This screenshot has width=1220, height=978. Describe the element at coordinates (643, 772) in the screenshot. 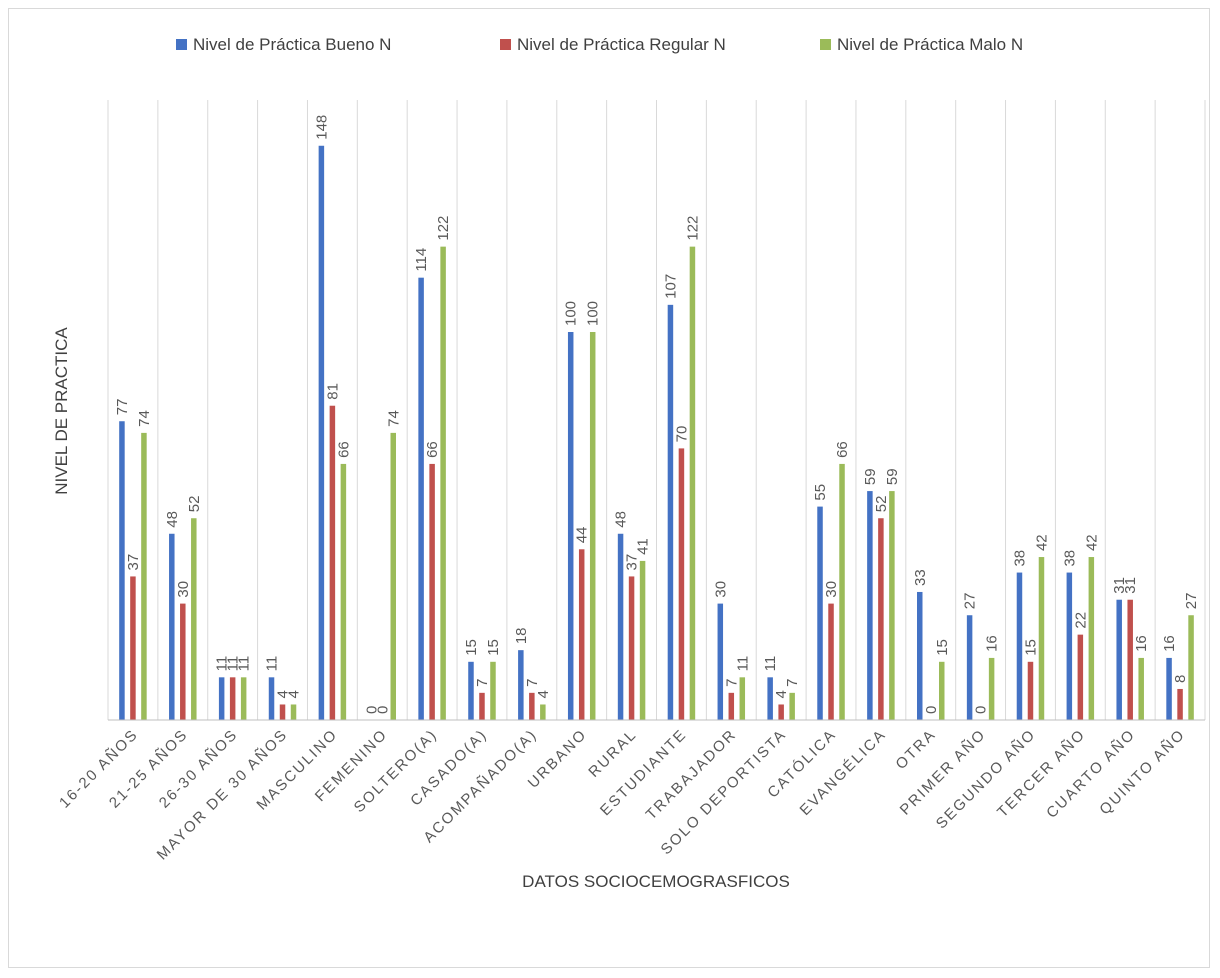

I see `x-tick-label: ESTUDIANTE` at that location.